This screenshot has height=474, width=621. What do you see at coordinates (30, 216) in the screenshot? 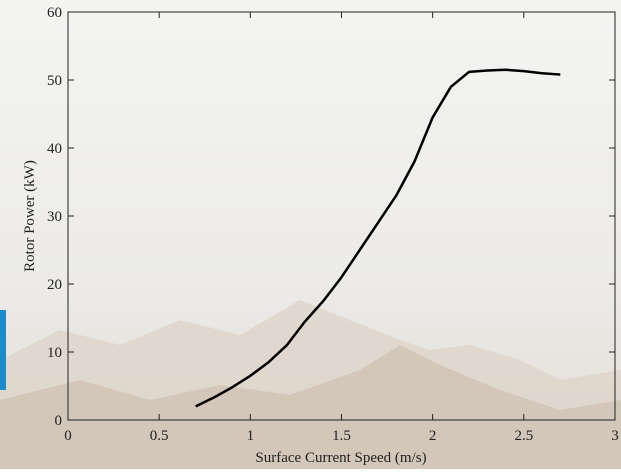
I see `y-axis-label: Rotor Power (kW)` at bounding box center [30, 216].